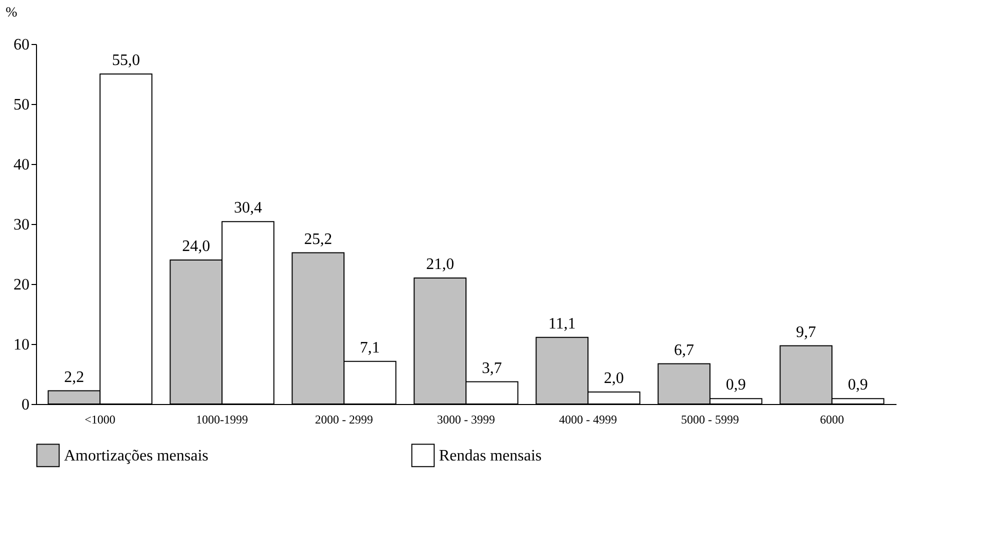 Image resolution: width=982 pixels, height=558 pixels. Describe the element at coordinates (490, 455) in the screenshot. I see `legend-label: Rendas mensais` at that location.